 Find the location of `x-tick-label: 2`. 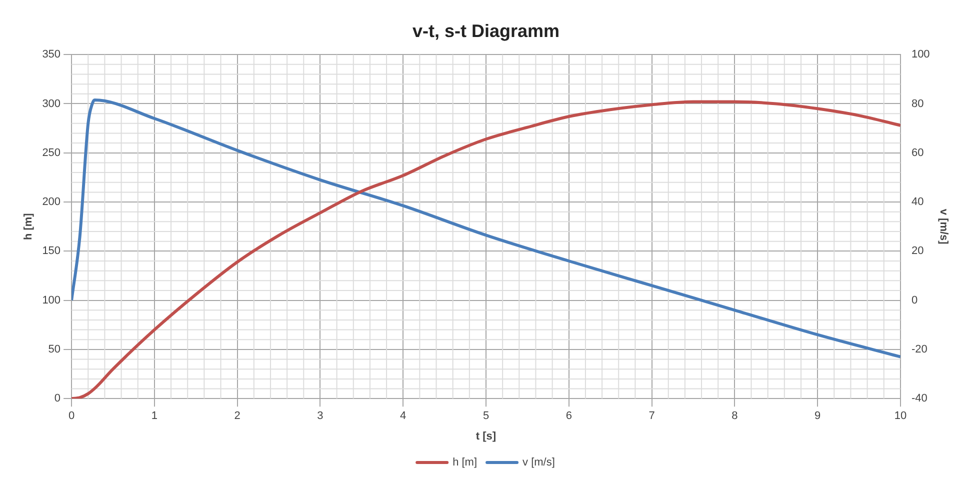

x-tick-label: 2 is located at coordinates (237, 416).